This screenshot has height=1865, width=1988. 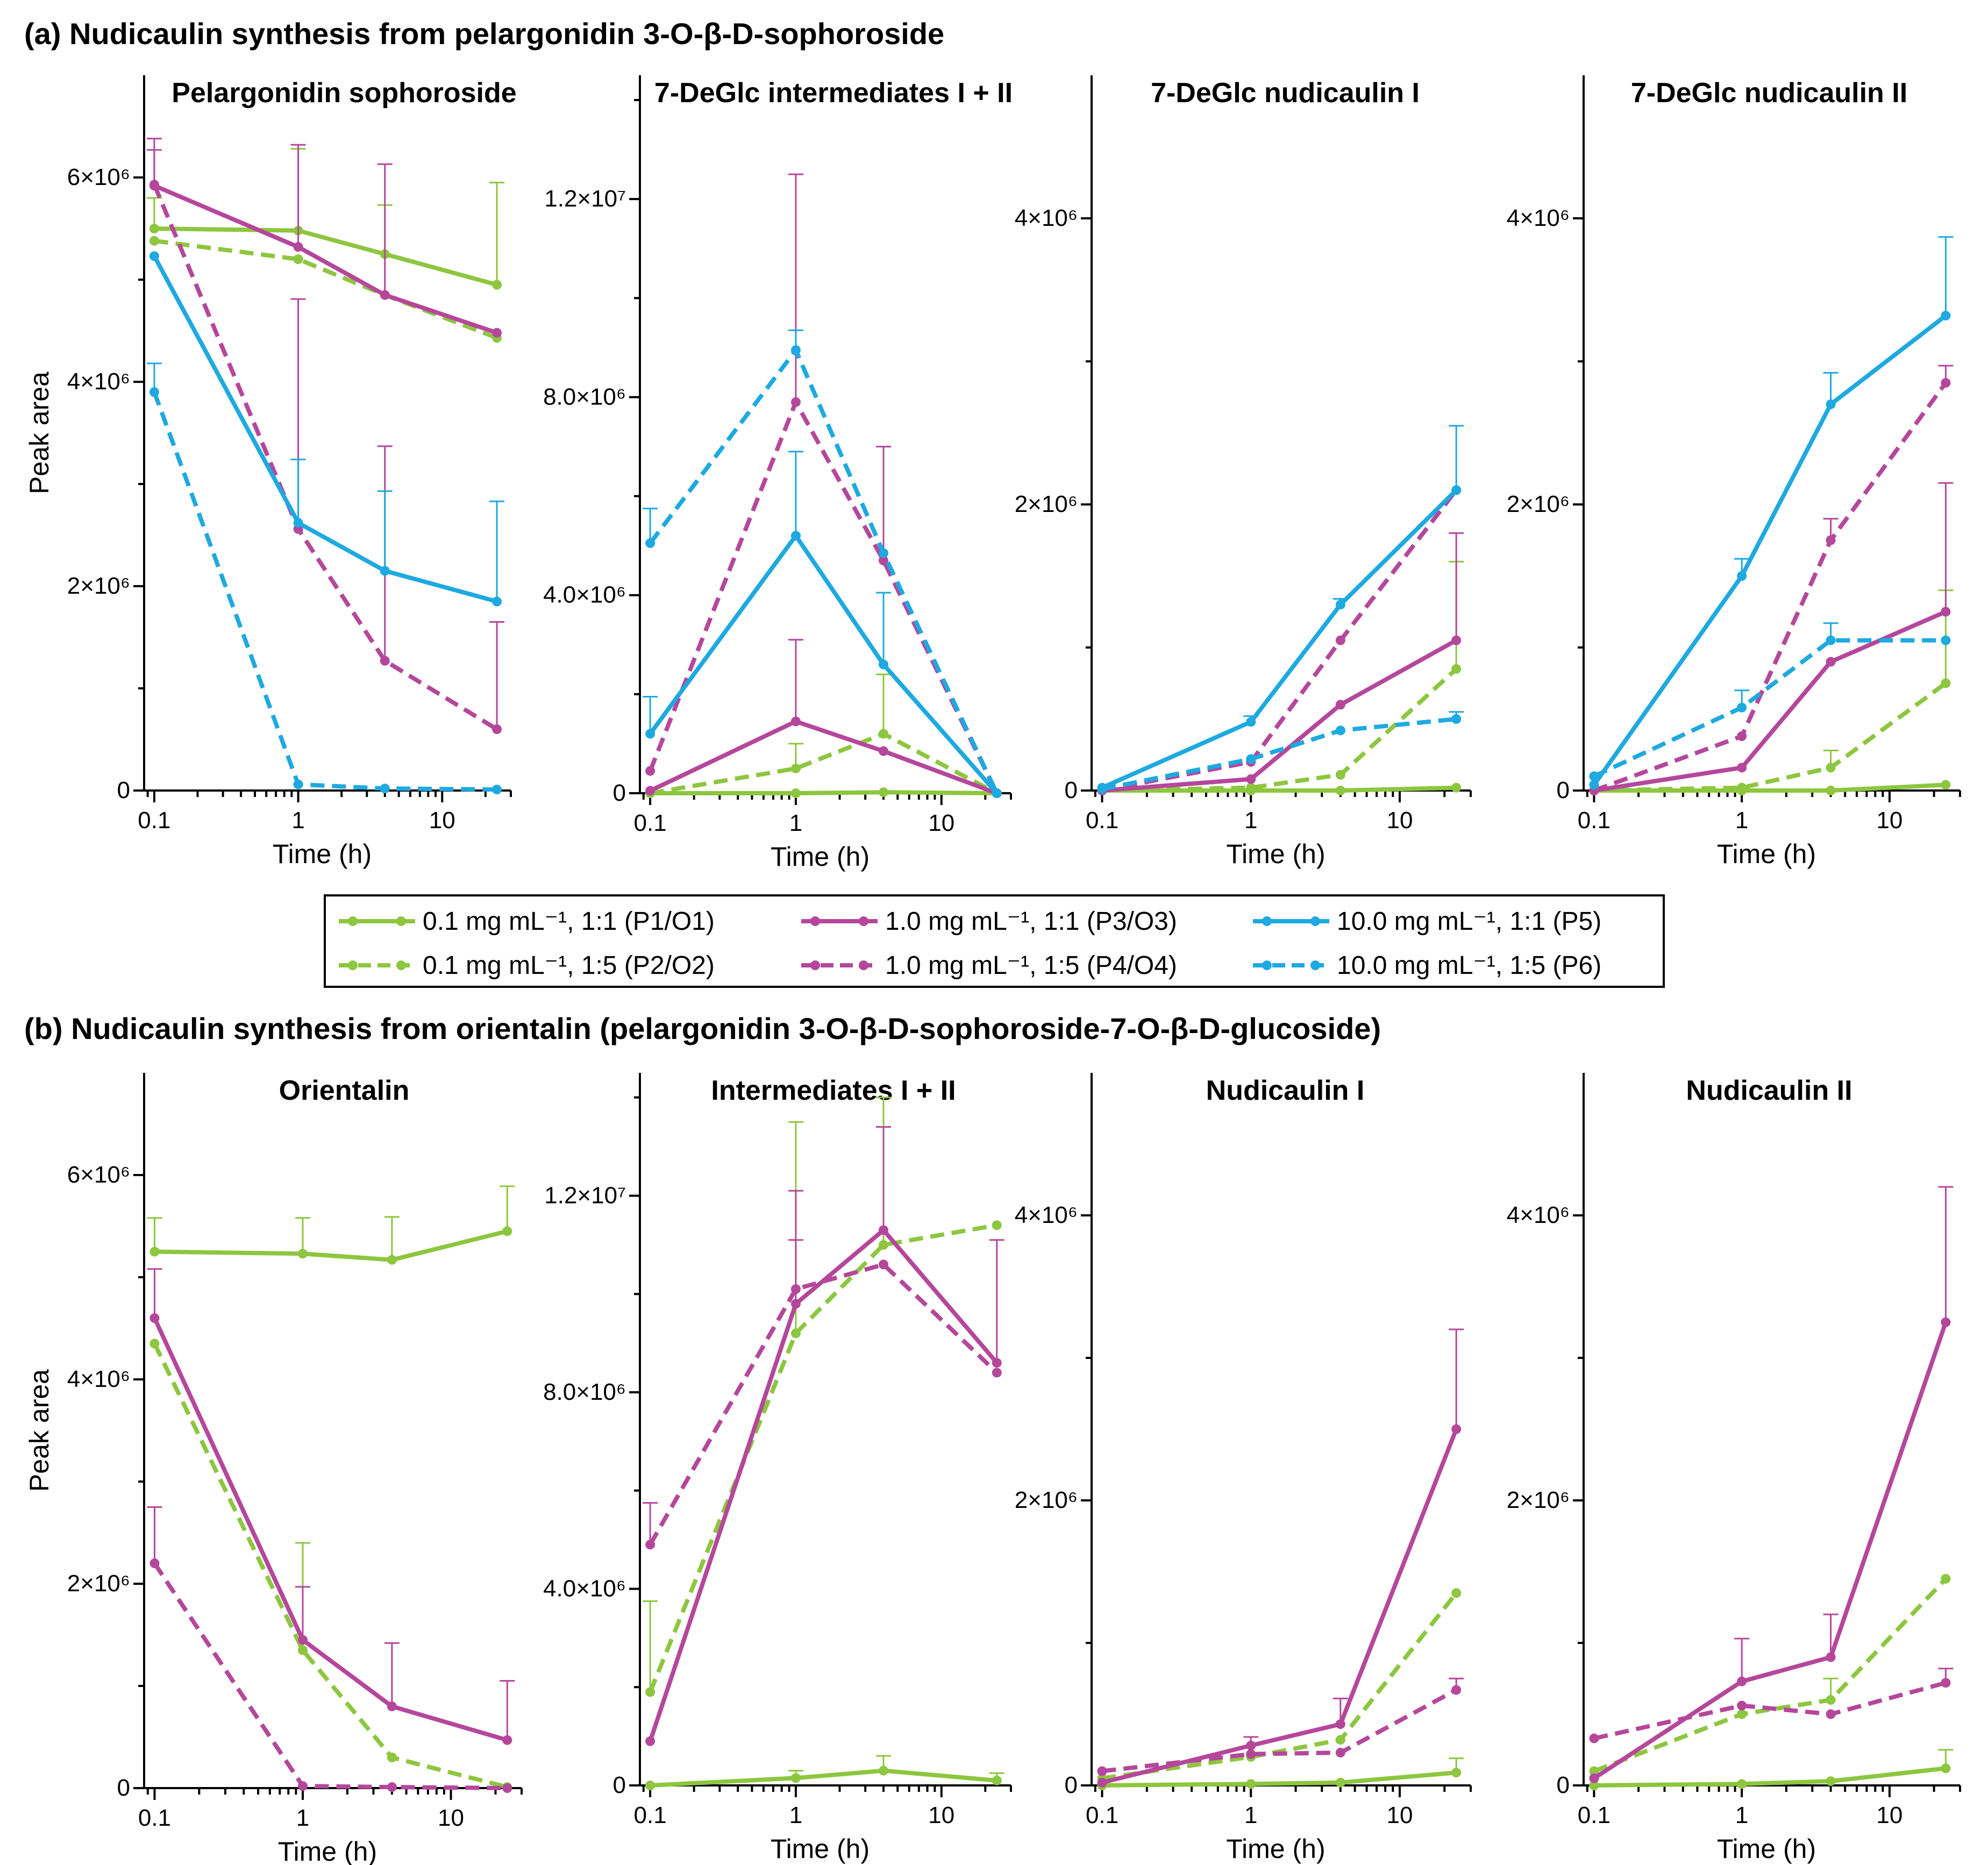 What do you see at coordinates (344, 93) in the screenshot?
I see `panel-title: Pelargonidin sophoroside` at bounding box center [344, 93].